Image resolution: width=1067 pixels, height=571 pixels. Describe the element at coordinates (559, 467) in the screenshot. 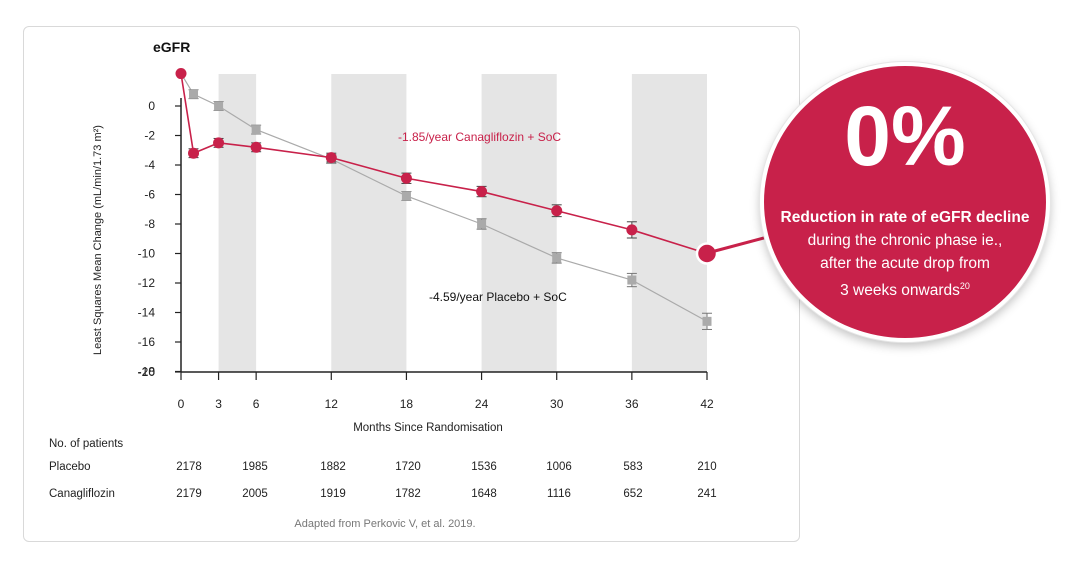

I see `patients-cell: 1006` at that location.